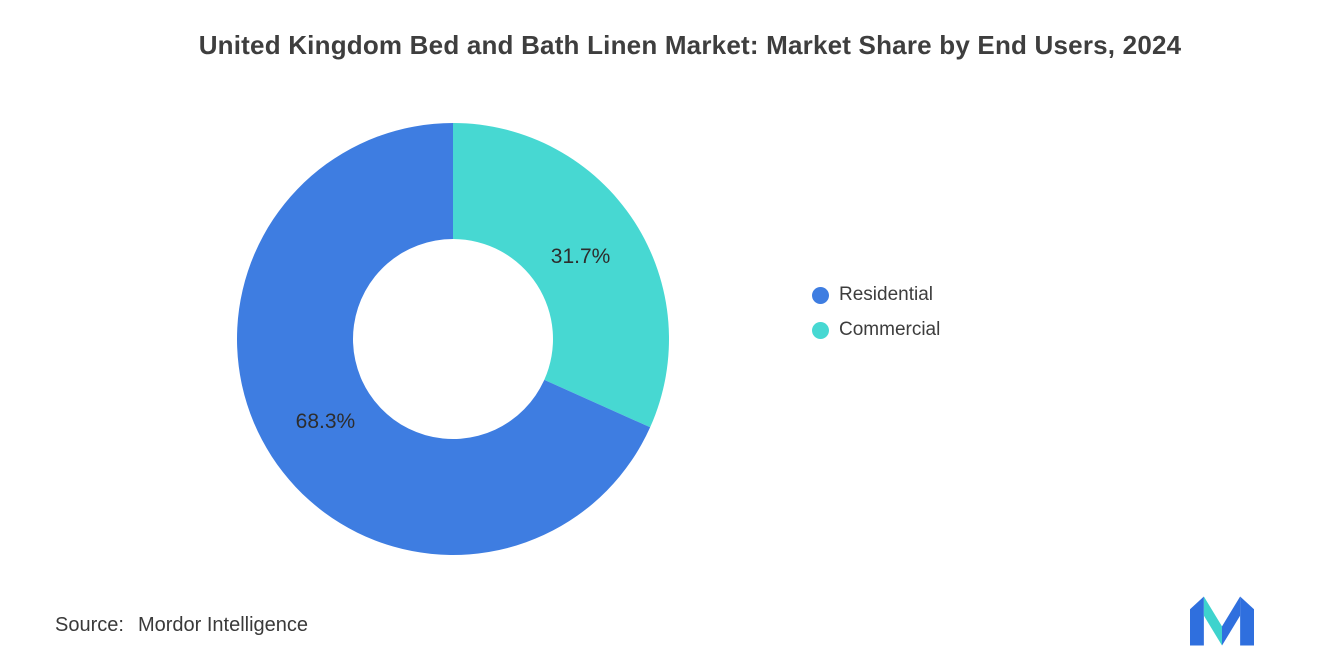  Describe the element at coordinates (886, 294) in the screenshot. I see `legend-label-residential: Residential` at that location.